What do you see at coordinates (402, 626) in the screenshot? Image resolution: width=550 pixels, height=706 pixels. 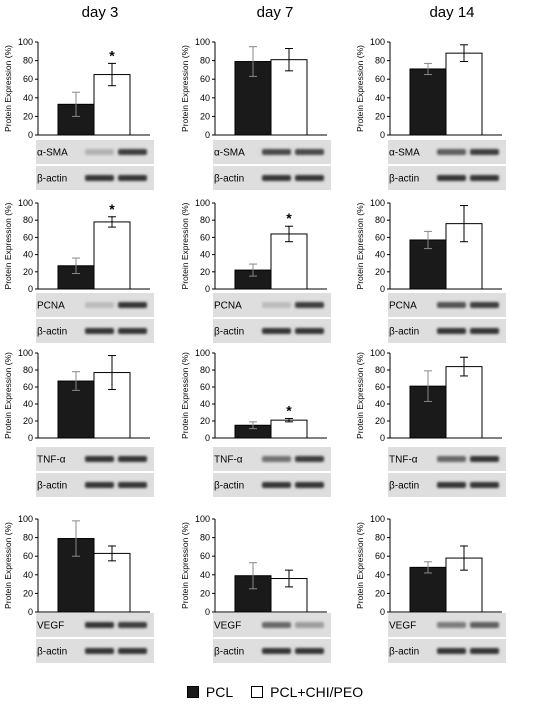 I see `blot-label-marker: VEGF` at bounding box center [402, 626].